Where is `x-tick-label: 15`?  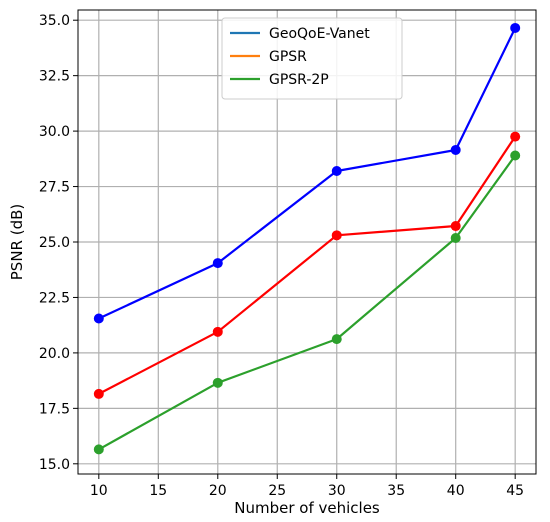
x-tick-label: 15 is located at coordinates (158, 491).